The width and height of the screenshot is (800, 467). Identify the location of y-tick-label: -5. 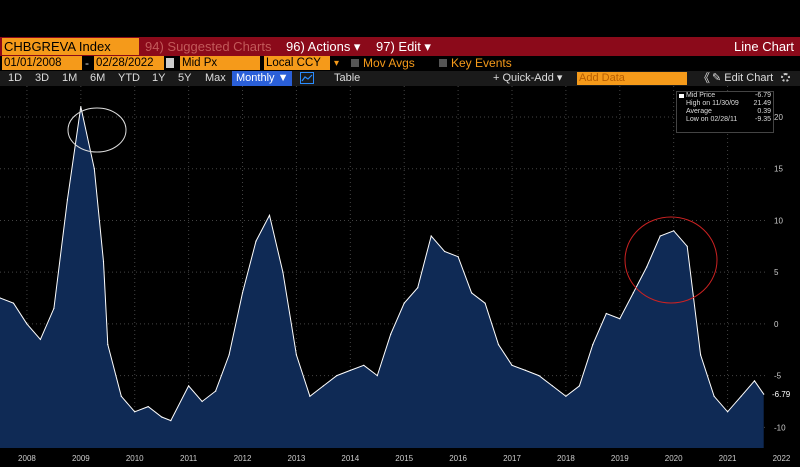
(778, 376).